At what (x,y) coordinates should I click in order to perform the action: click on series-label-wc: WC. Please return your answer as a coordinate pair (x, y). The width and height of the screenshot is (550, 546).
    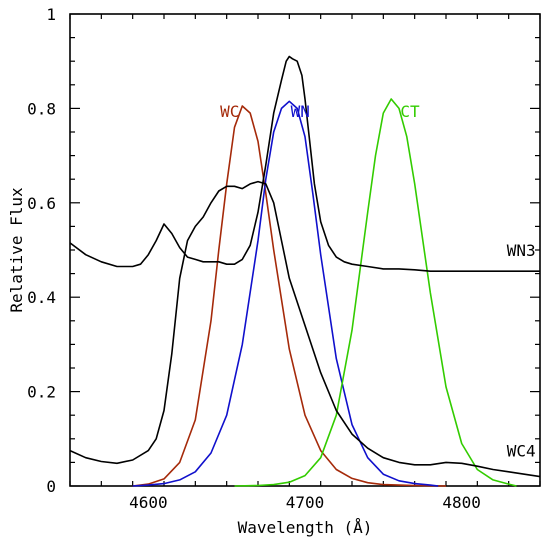
    Looking at the image, I should click on (229, 111).